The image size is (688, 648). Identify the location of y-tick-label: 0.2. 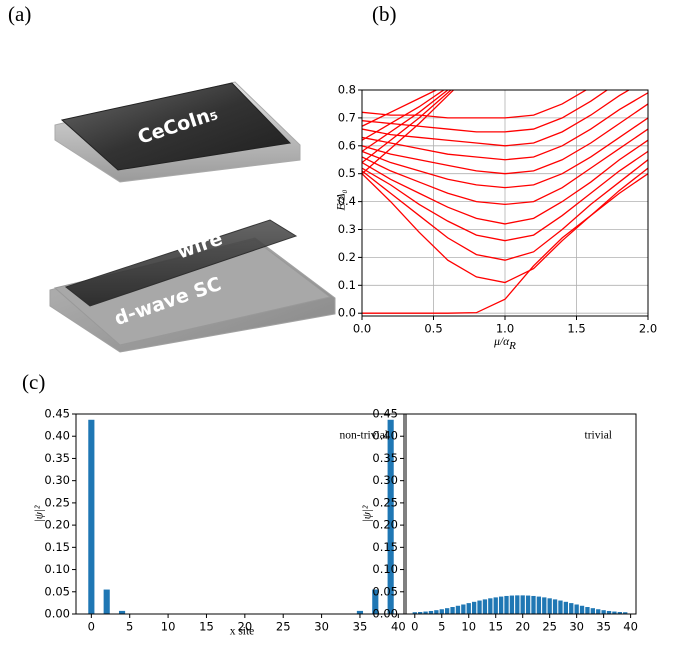
(347, 257).